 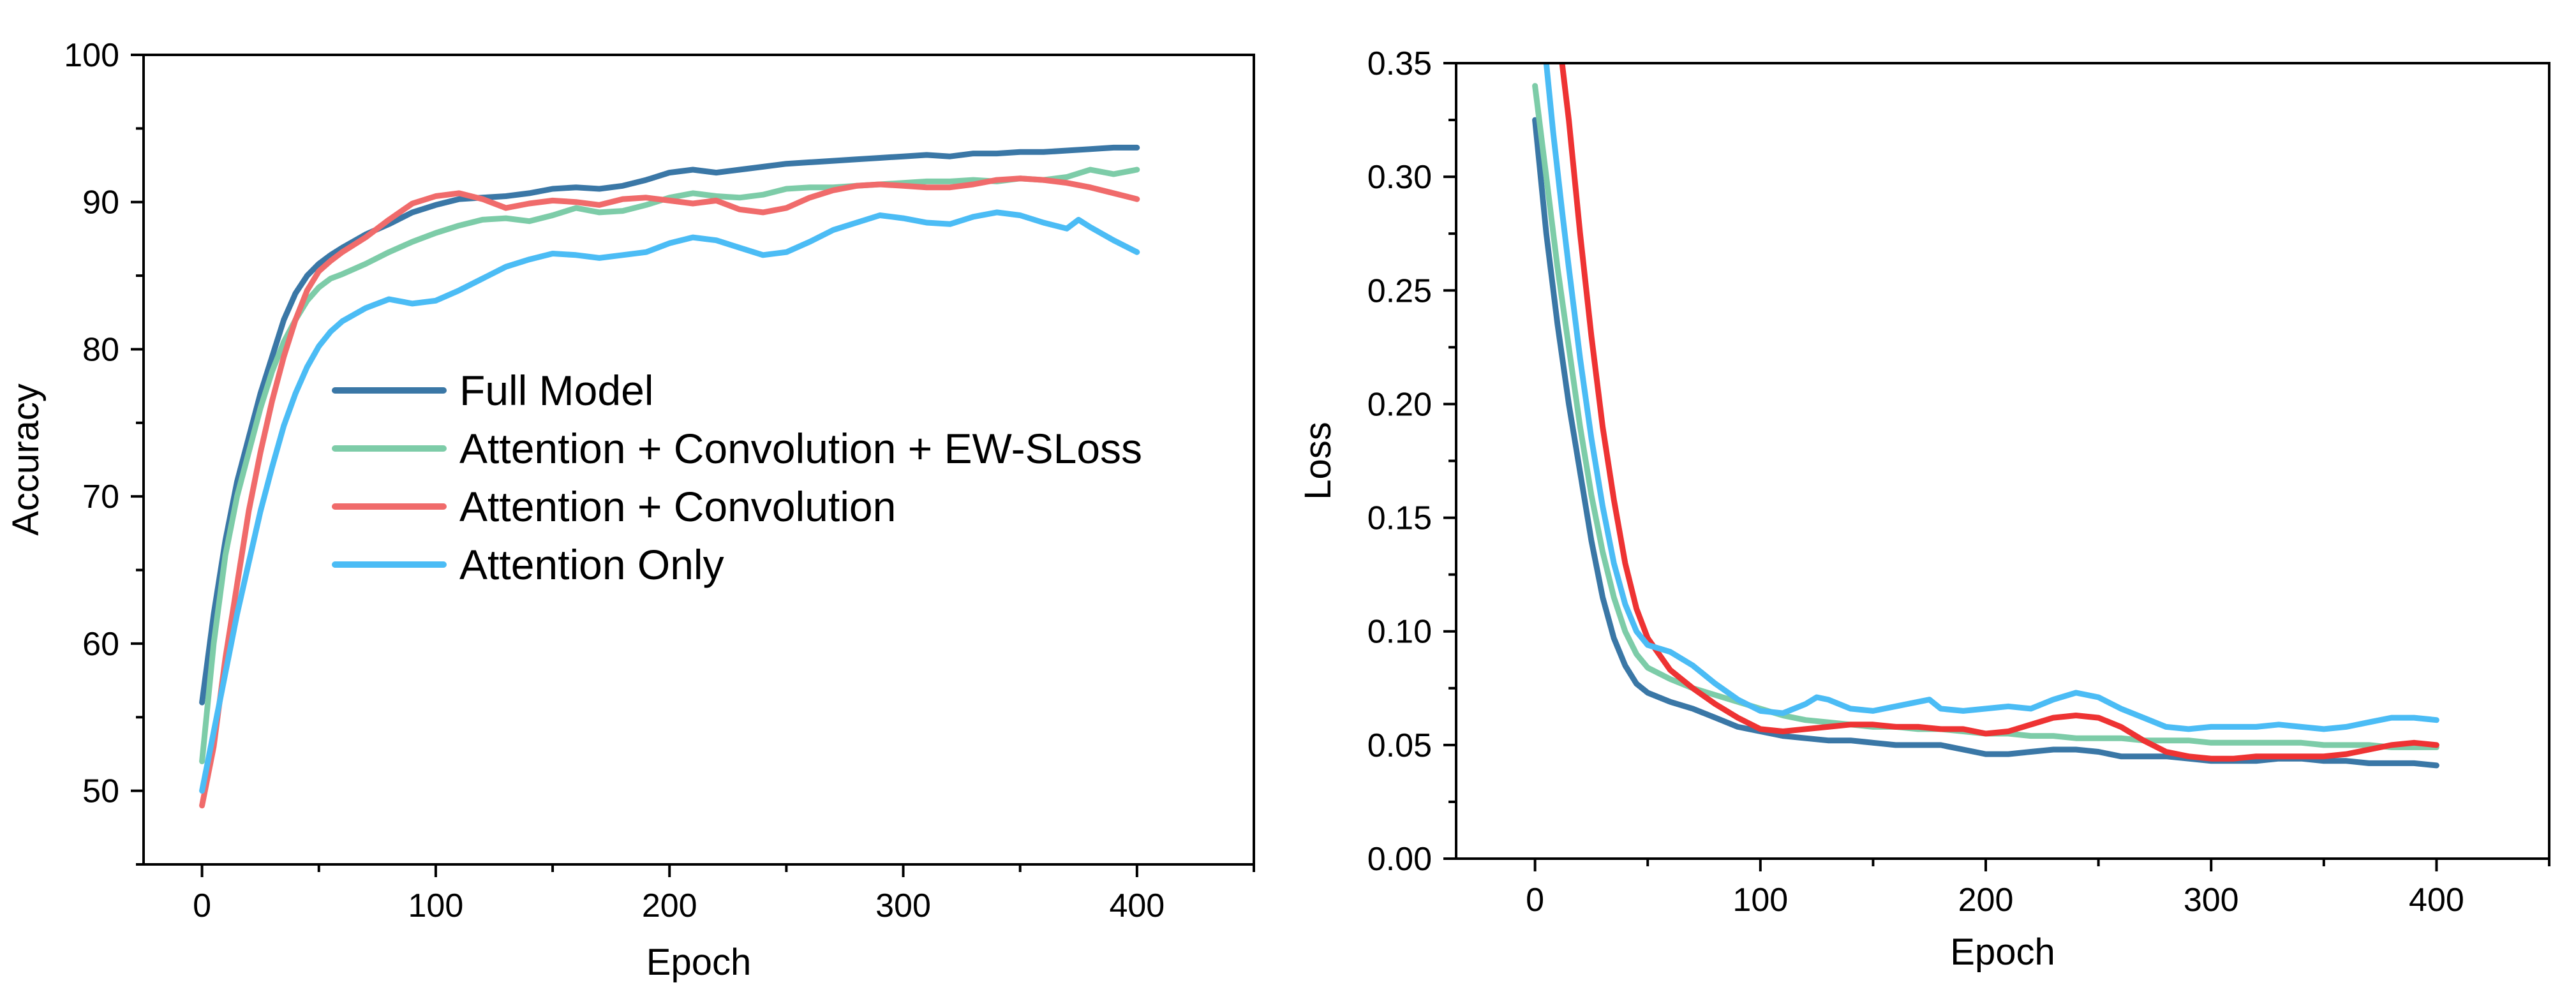 I want to click on y-axis-title: Loss, so click(x=1318, y=461).